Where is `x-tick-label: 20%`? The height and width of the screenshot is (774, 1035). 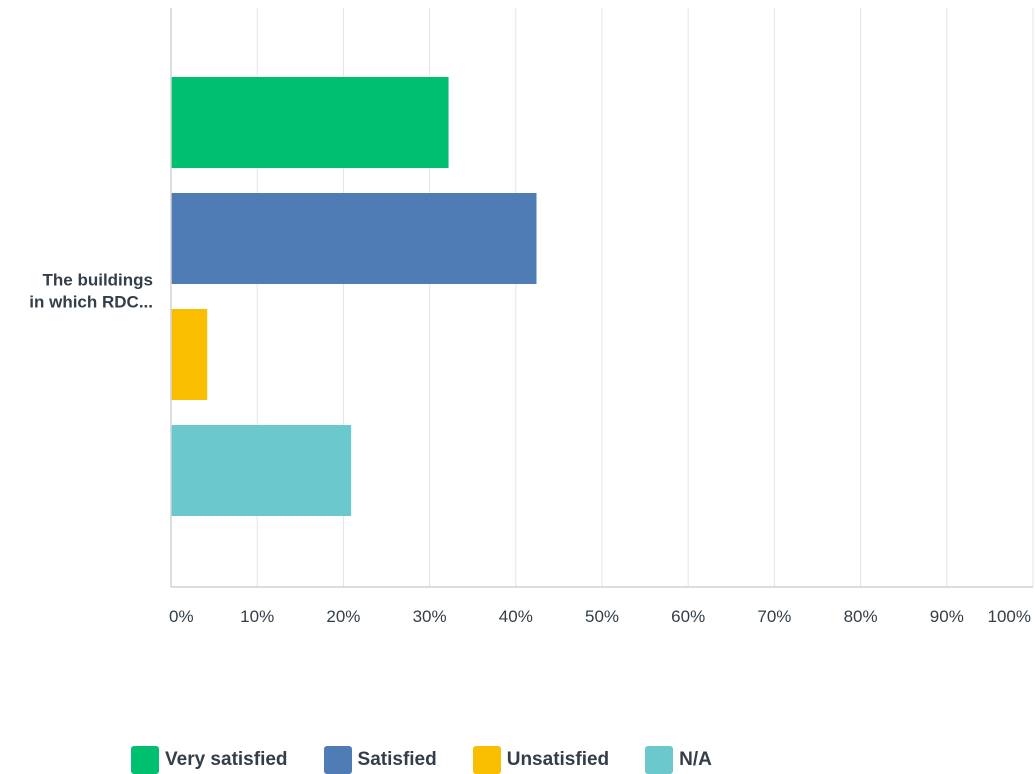
x-tick-label: 20% is located at coordinates (343, 616).